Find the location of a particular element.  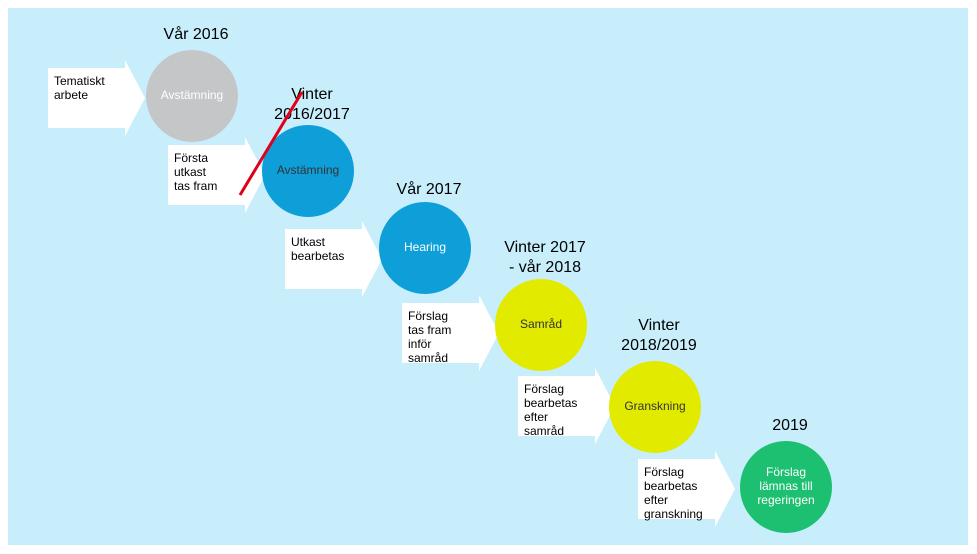

circle-label: lämnas till is located at coordinates (785, 486).